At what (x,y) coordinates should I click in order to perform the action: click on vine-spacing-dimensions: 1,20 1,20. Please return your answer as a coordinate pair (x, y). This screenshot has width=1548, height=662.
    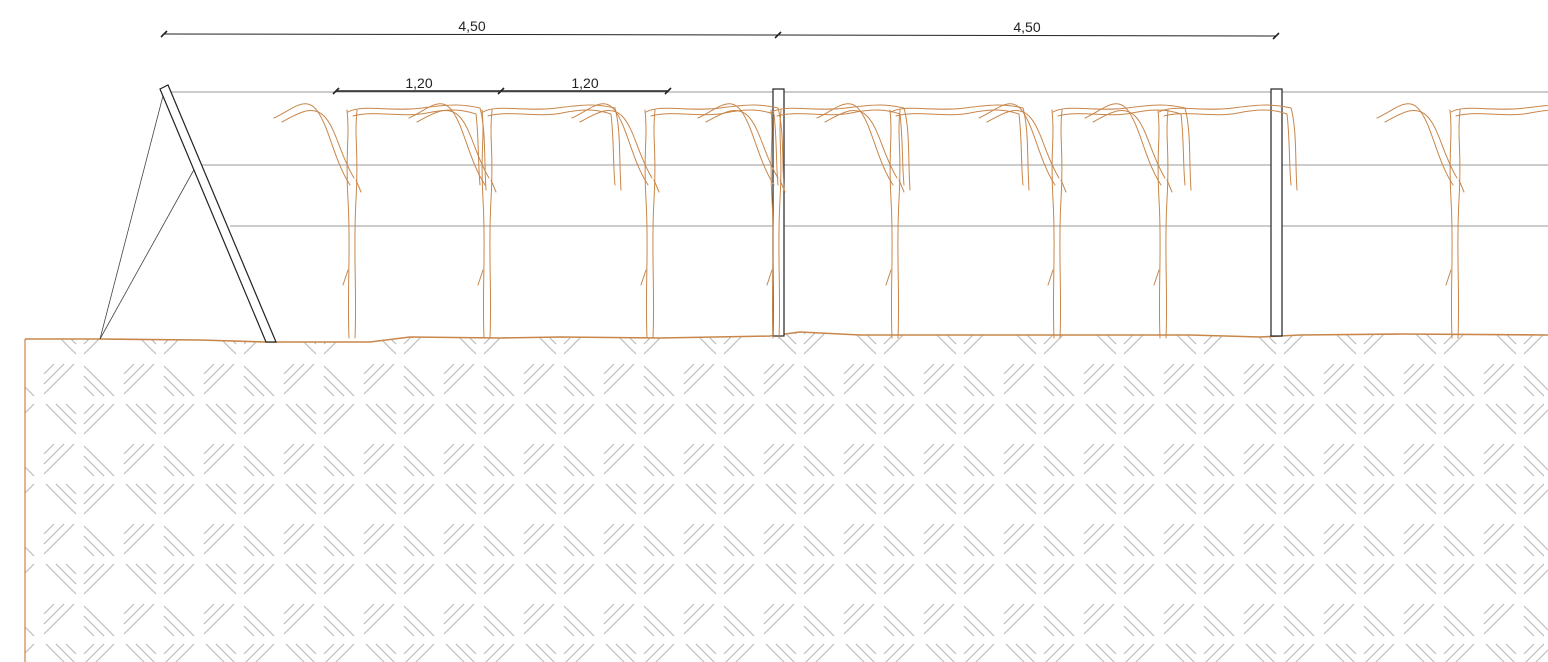
    Looking at the image, I should click on (502, 85).